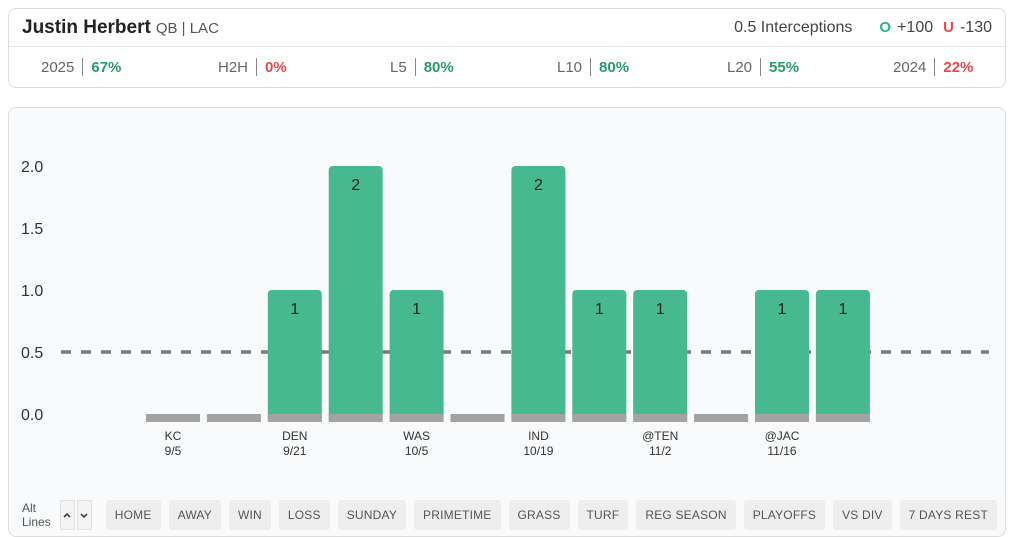  What do you see at coordinates (910, 67) in the screenshot?
I see `stat-label: 2024` at bounding box center [910, 67].